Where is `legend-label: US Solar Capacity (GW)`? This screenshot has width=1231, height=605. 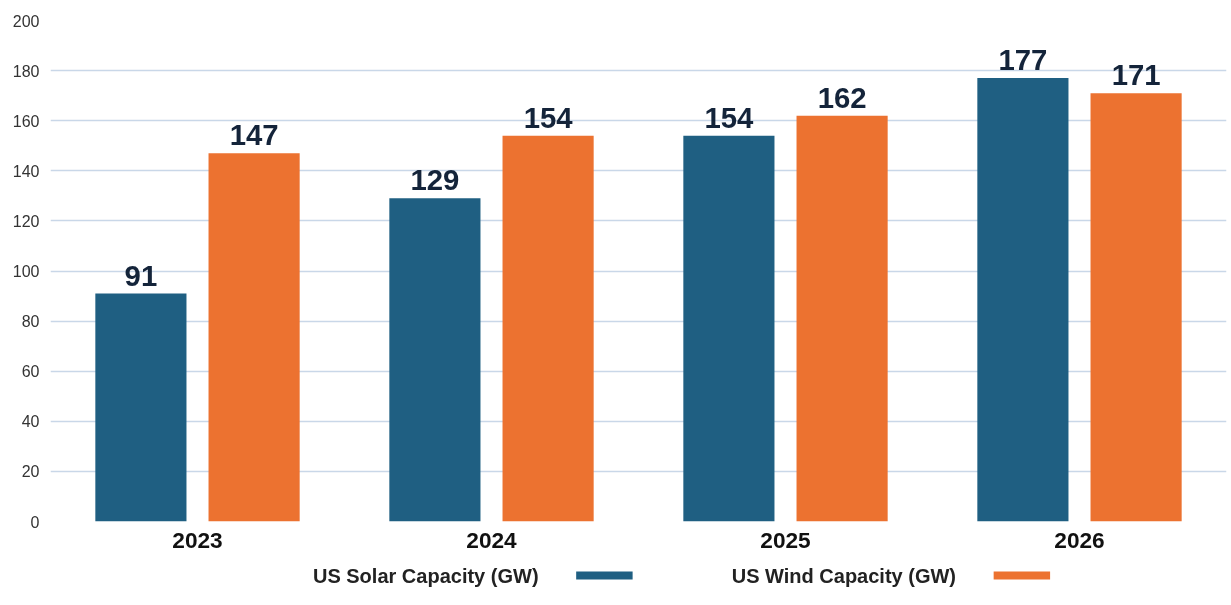
legend-label: US Solar Capacity (GW) is located at coordinates (425, 575).